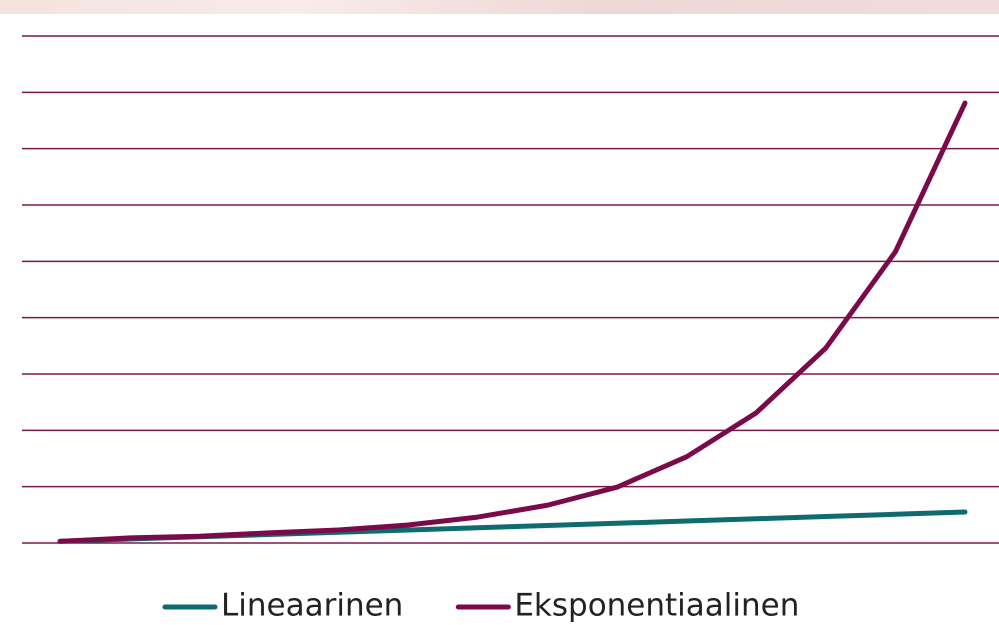 Image resolution: width=999 pixels, height=625 pixels. I want to click on legend-label: Eksponentiaalinen, so click(656, 606).